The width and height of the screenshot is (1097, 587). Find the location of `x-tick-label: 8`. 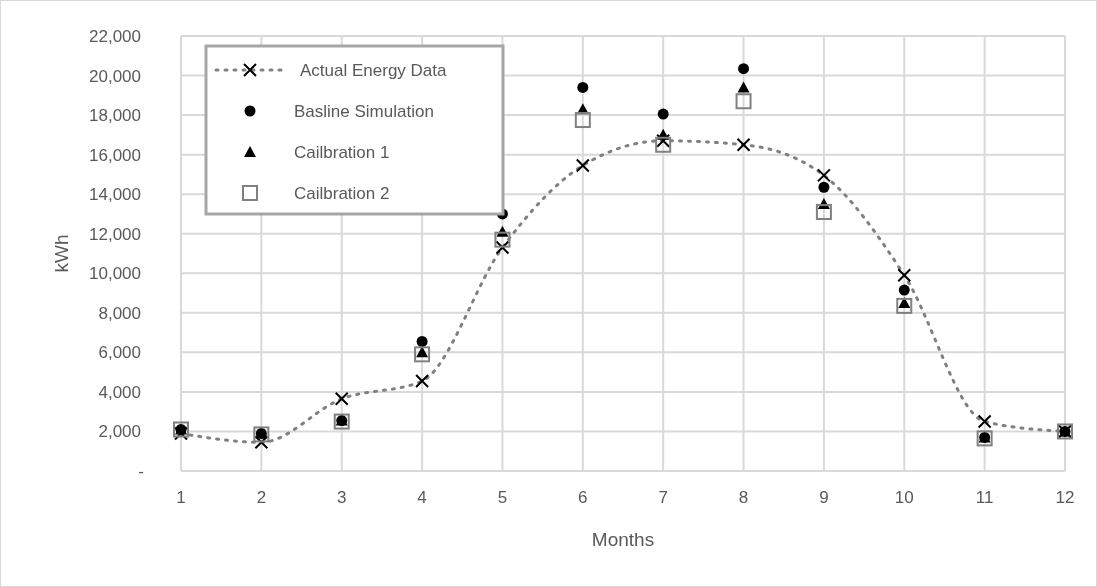

x-tick-label: 8 is located at coordinates (743, 497).